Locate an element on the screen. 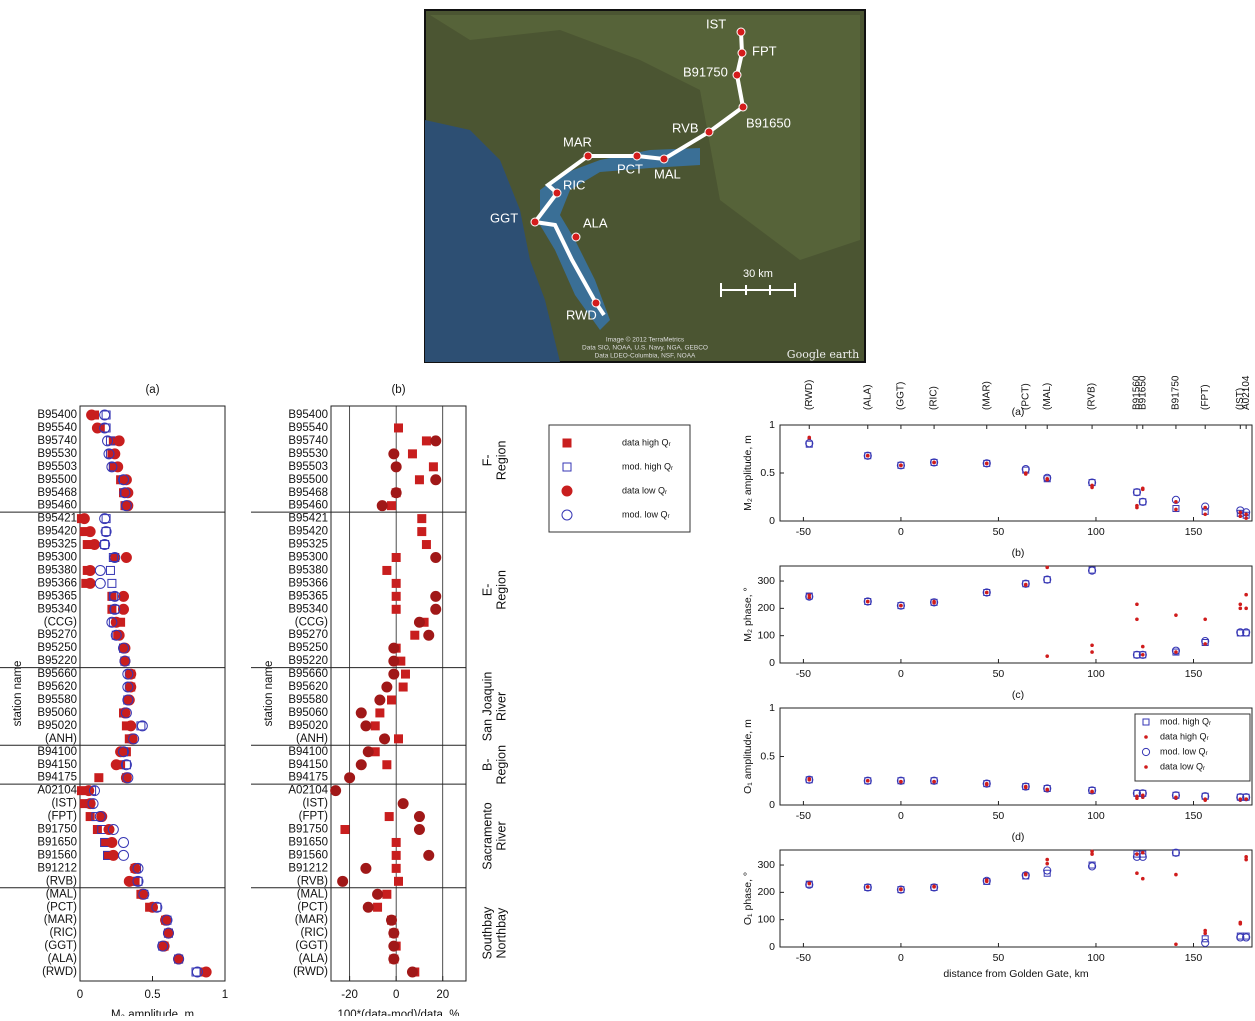 The width and height of the screenshot is (1255, 1021). legend-label: mod. high Qᵣ is located at coordinates (647, 466).